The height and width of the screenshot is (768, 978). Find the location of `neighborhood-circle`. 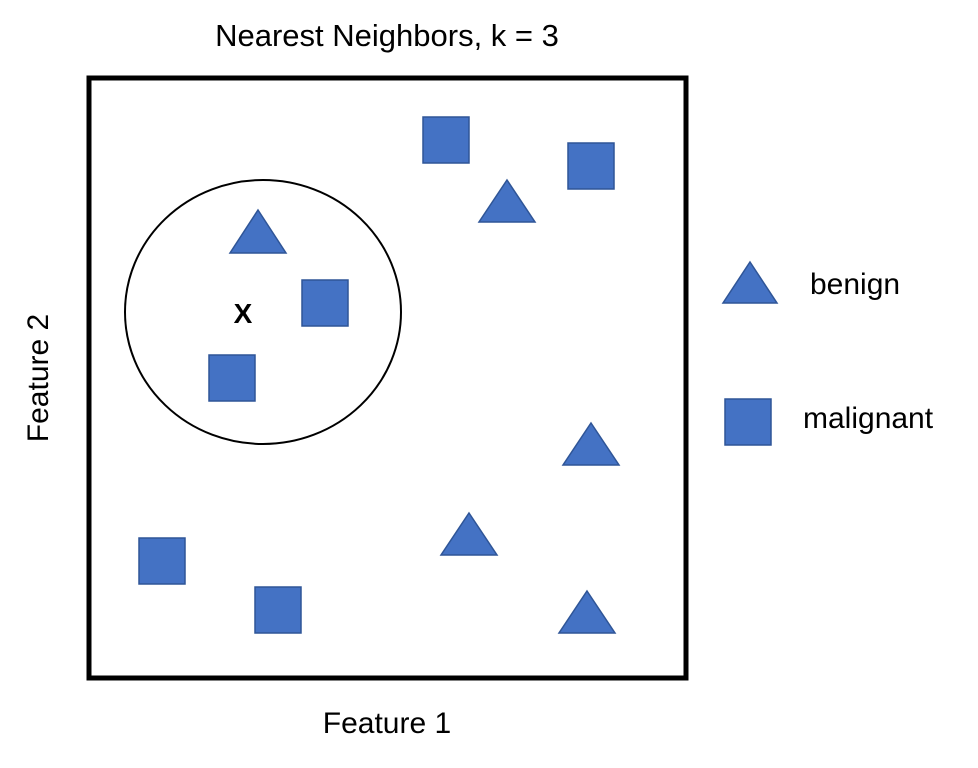

neighborhood-circle is located at coordinates (263, 312).